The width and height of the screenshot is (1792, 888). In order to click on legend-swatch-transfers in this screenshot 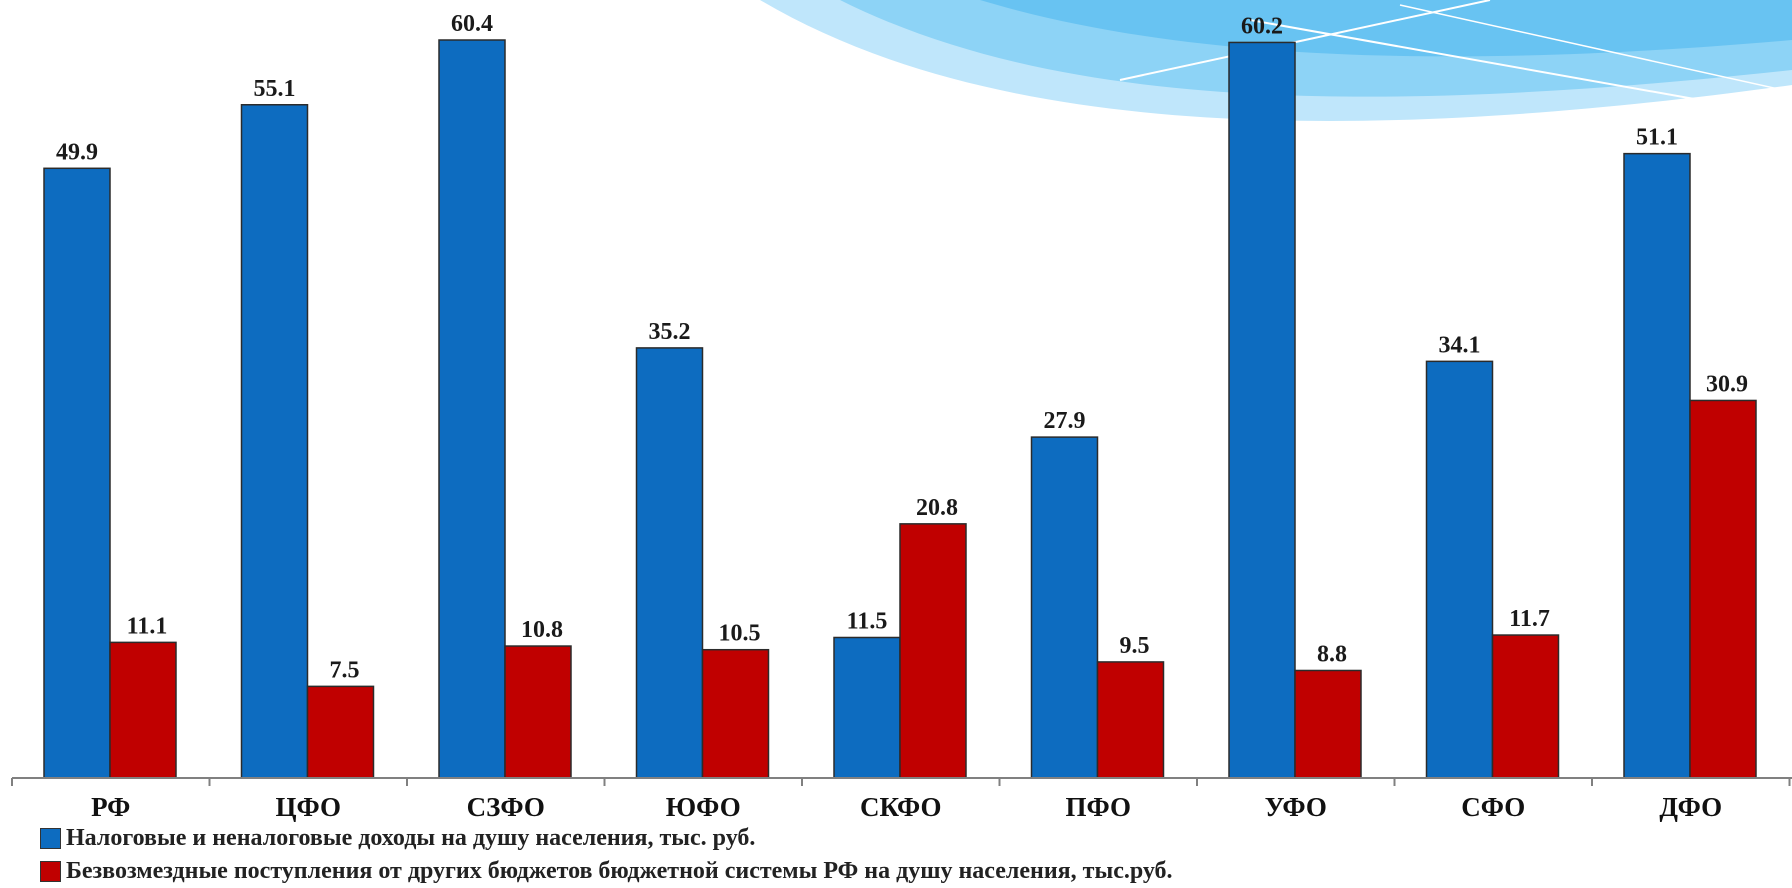, I will do `click(50, 871)`.